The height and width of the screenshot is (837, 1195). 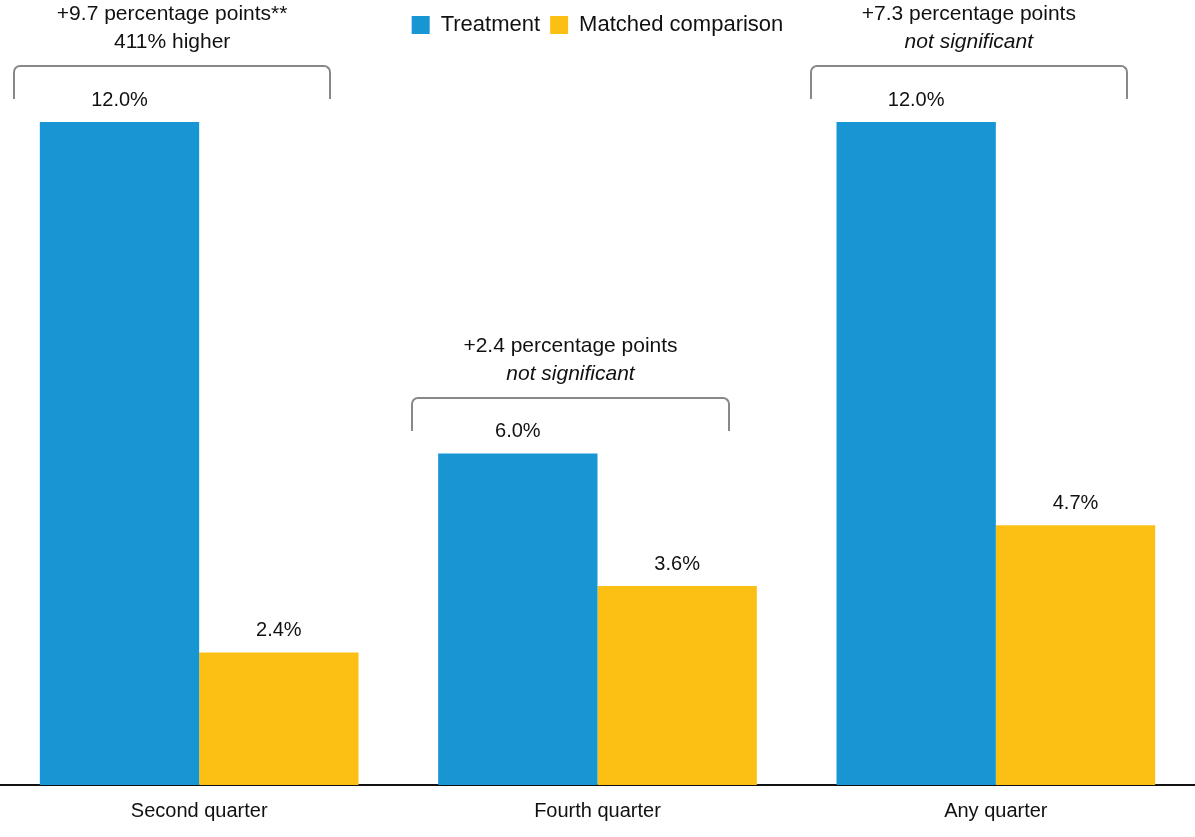 What do you see at coordinates (279, 628) in the screenshot?
I see `data-label: 2.4%` at bounding box center [279, 628].